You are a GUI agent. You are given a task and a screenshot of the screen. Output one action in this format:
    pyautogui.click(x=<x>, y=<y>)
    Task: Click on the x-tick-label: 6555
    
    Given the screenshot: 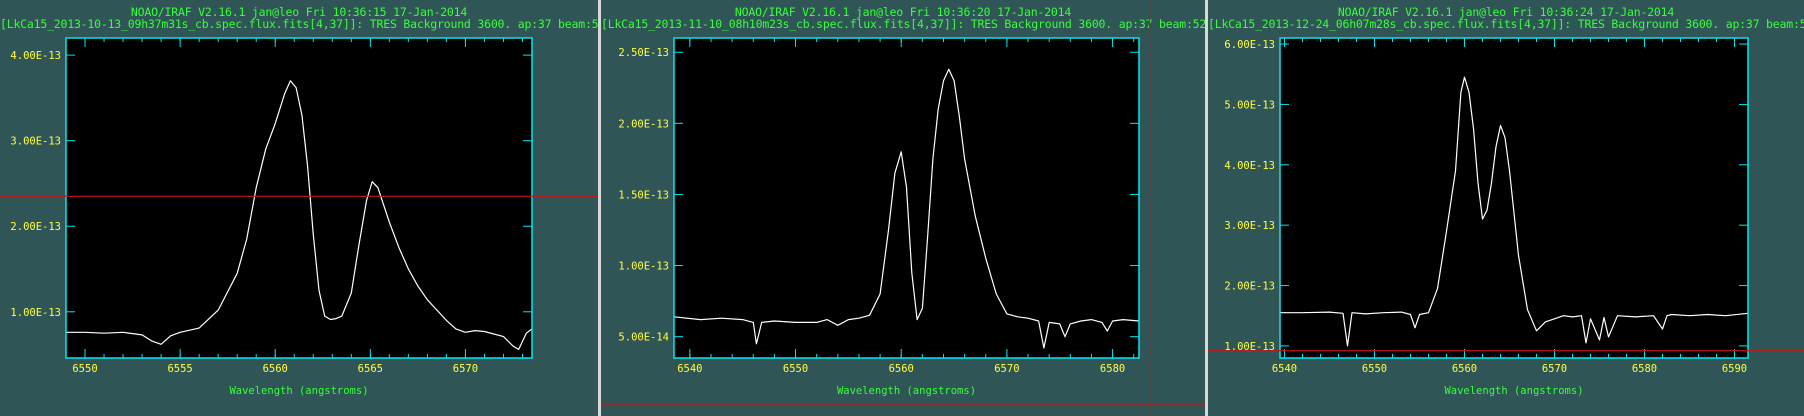 What is the action you would take?
    pyautogui.click(x=179, y=369)
    